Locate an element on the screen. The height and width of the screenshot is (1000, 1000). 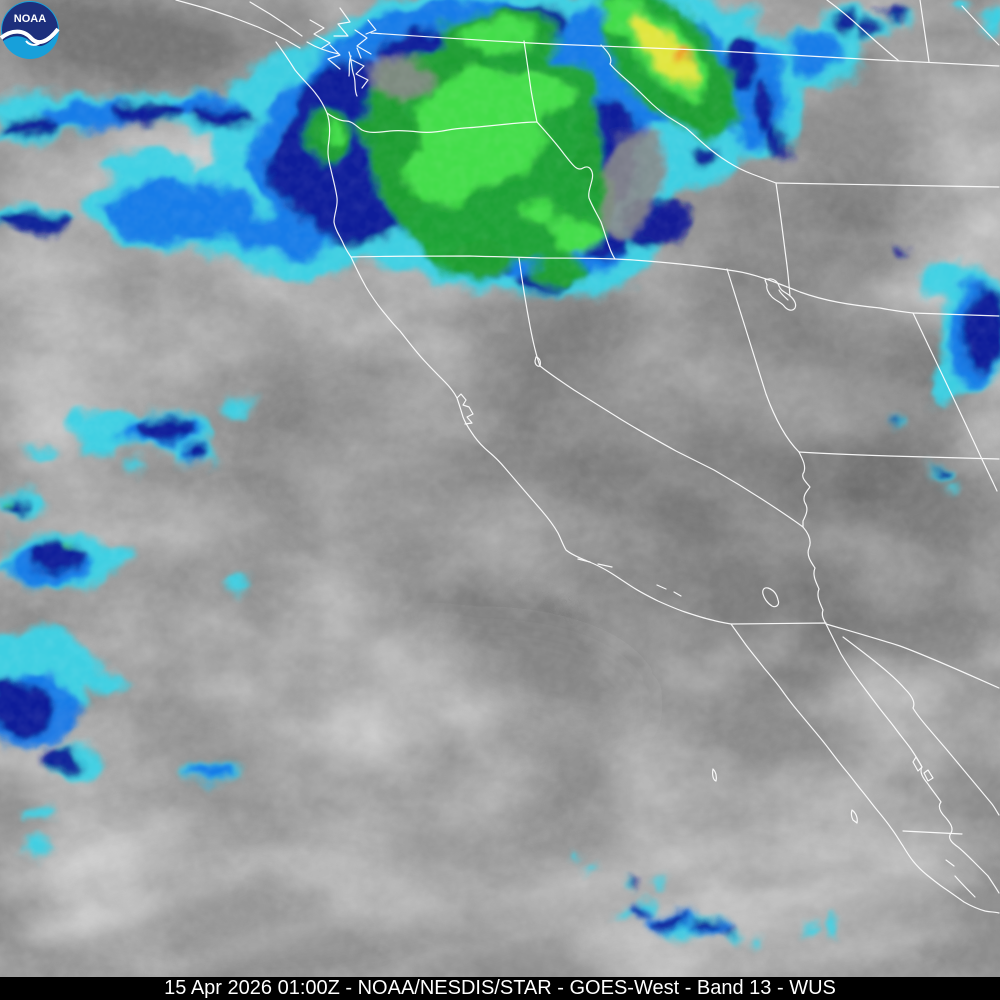
border-us-canada is located at coordinates (685, 49).